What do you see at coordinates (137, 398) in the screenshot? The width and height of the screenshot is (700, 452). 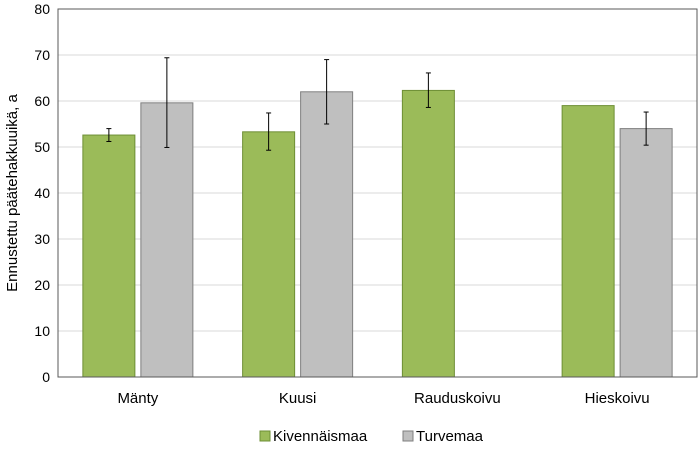 I see `category-label: Mänty` at bounding box center [137, 398].